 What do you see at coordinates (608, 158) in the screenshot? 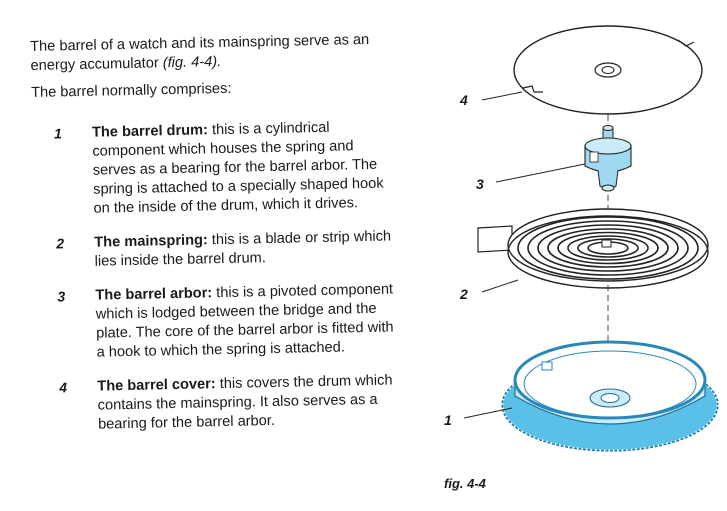
I see `barrel-arbor-part` at bounding box center [608, 158].